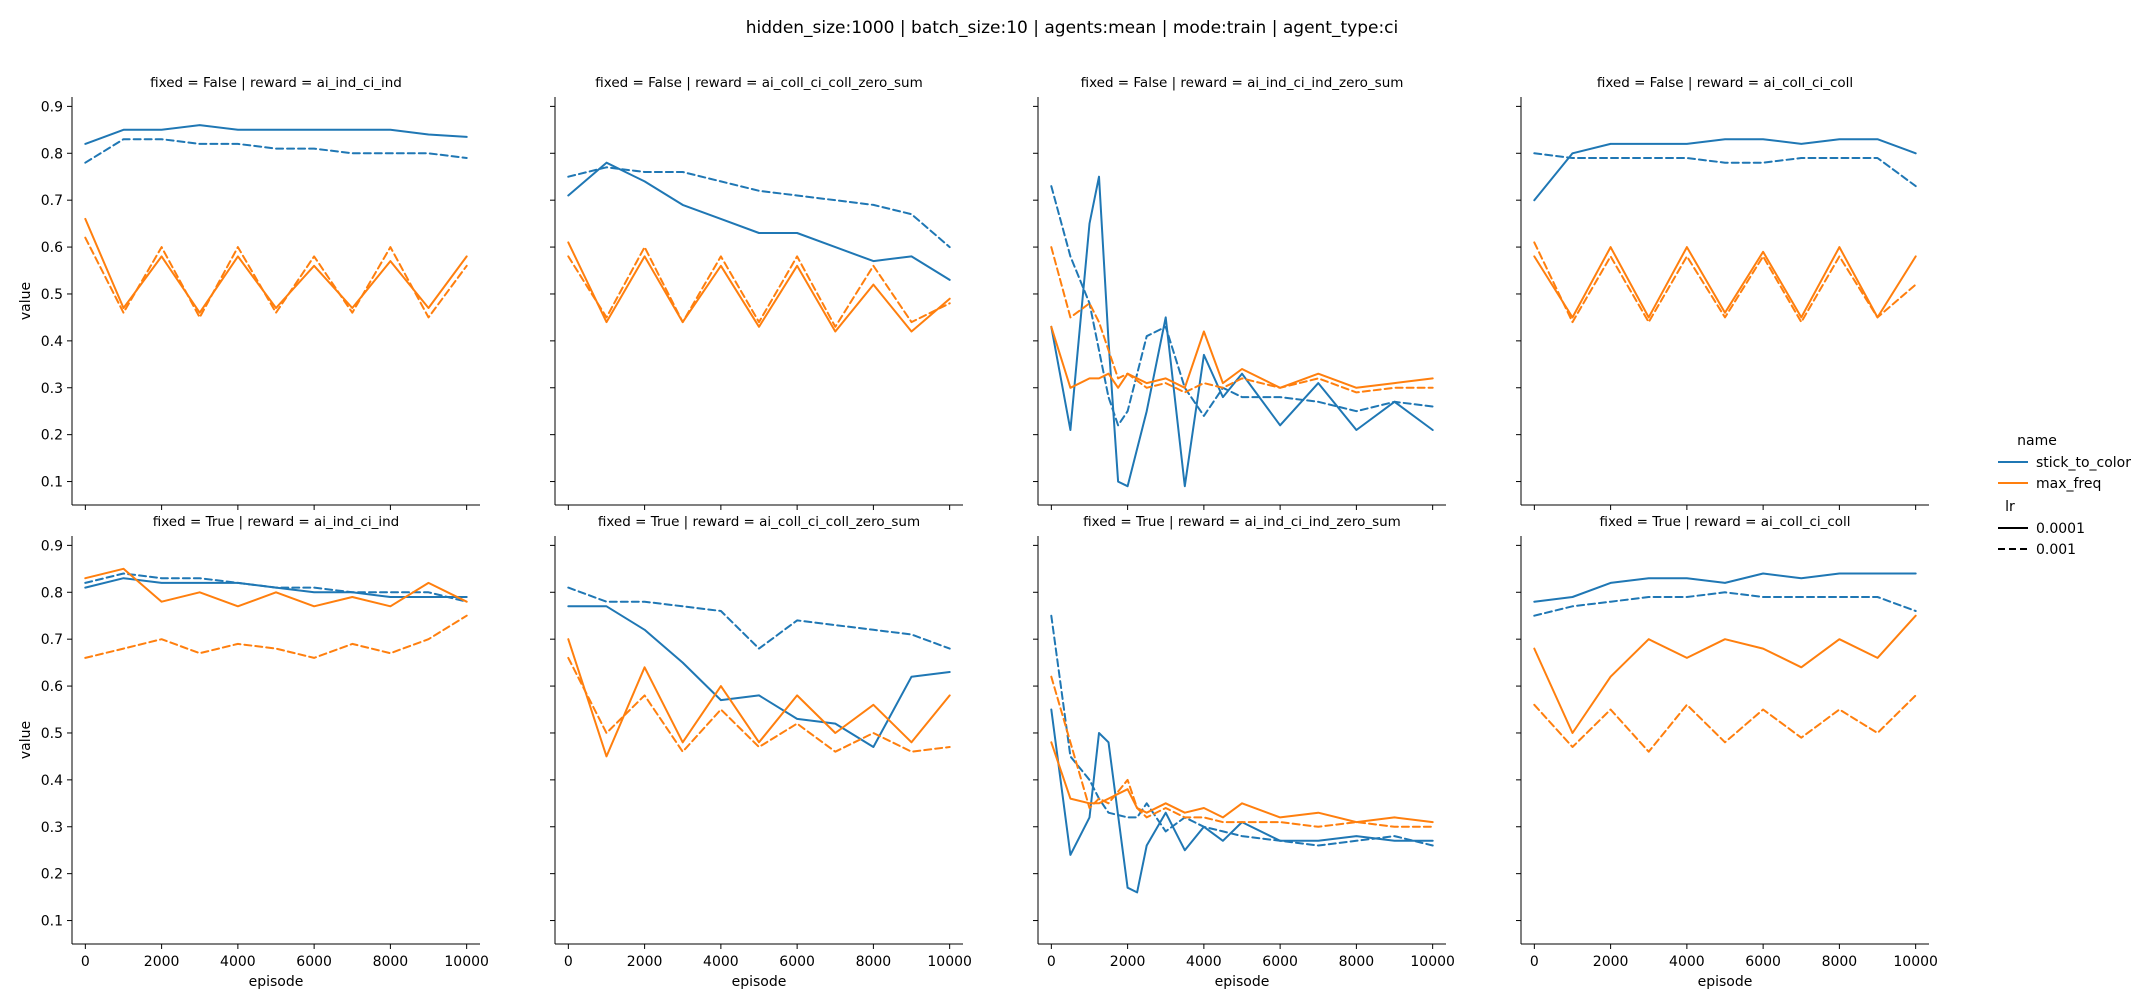  I want to click on legend-label: max_freq, so click(2068, 484).